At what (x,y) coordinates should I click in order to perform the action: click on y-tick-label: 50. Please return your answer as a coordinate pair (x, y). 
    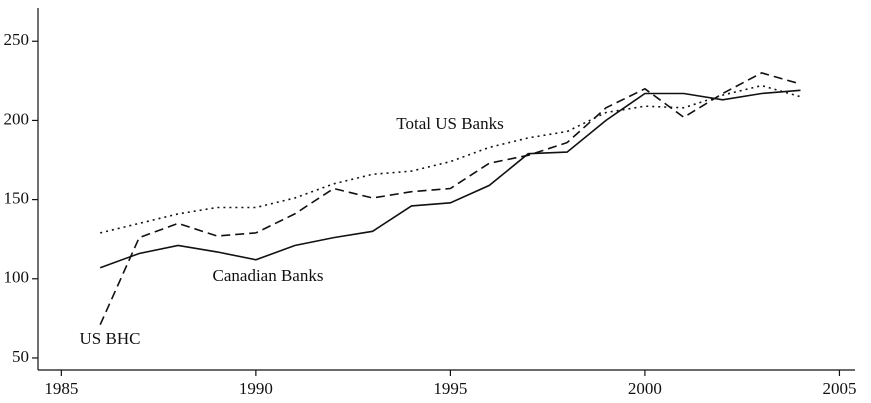
    Looking at the image, I should click on (20, 356).